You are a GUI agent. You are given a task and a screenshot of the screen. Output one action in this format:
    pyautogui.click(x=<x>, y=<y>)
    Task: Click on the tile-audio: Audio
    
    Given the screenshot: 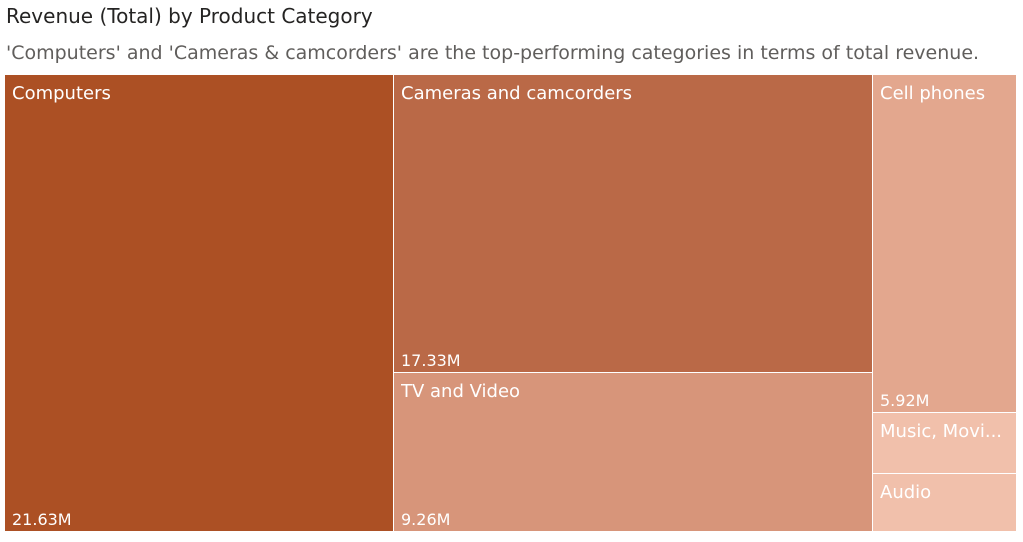 What is the action you would take?
    pyautogui.click(x=944, y=502)
    